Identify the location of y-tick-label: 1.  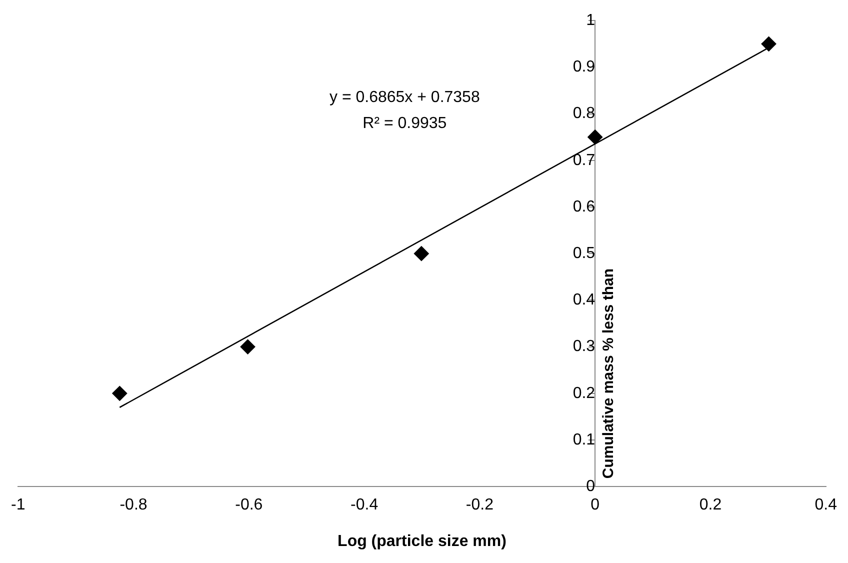
(591, 21).